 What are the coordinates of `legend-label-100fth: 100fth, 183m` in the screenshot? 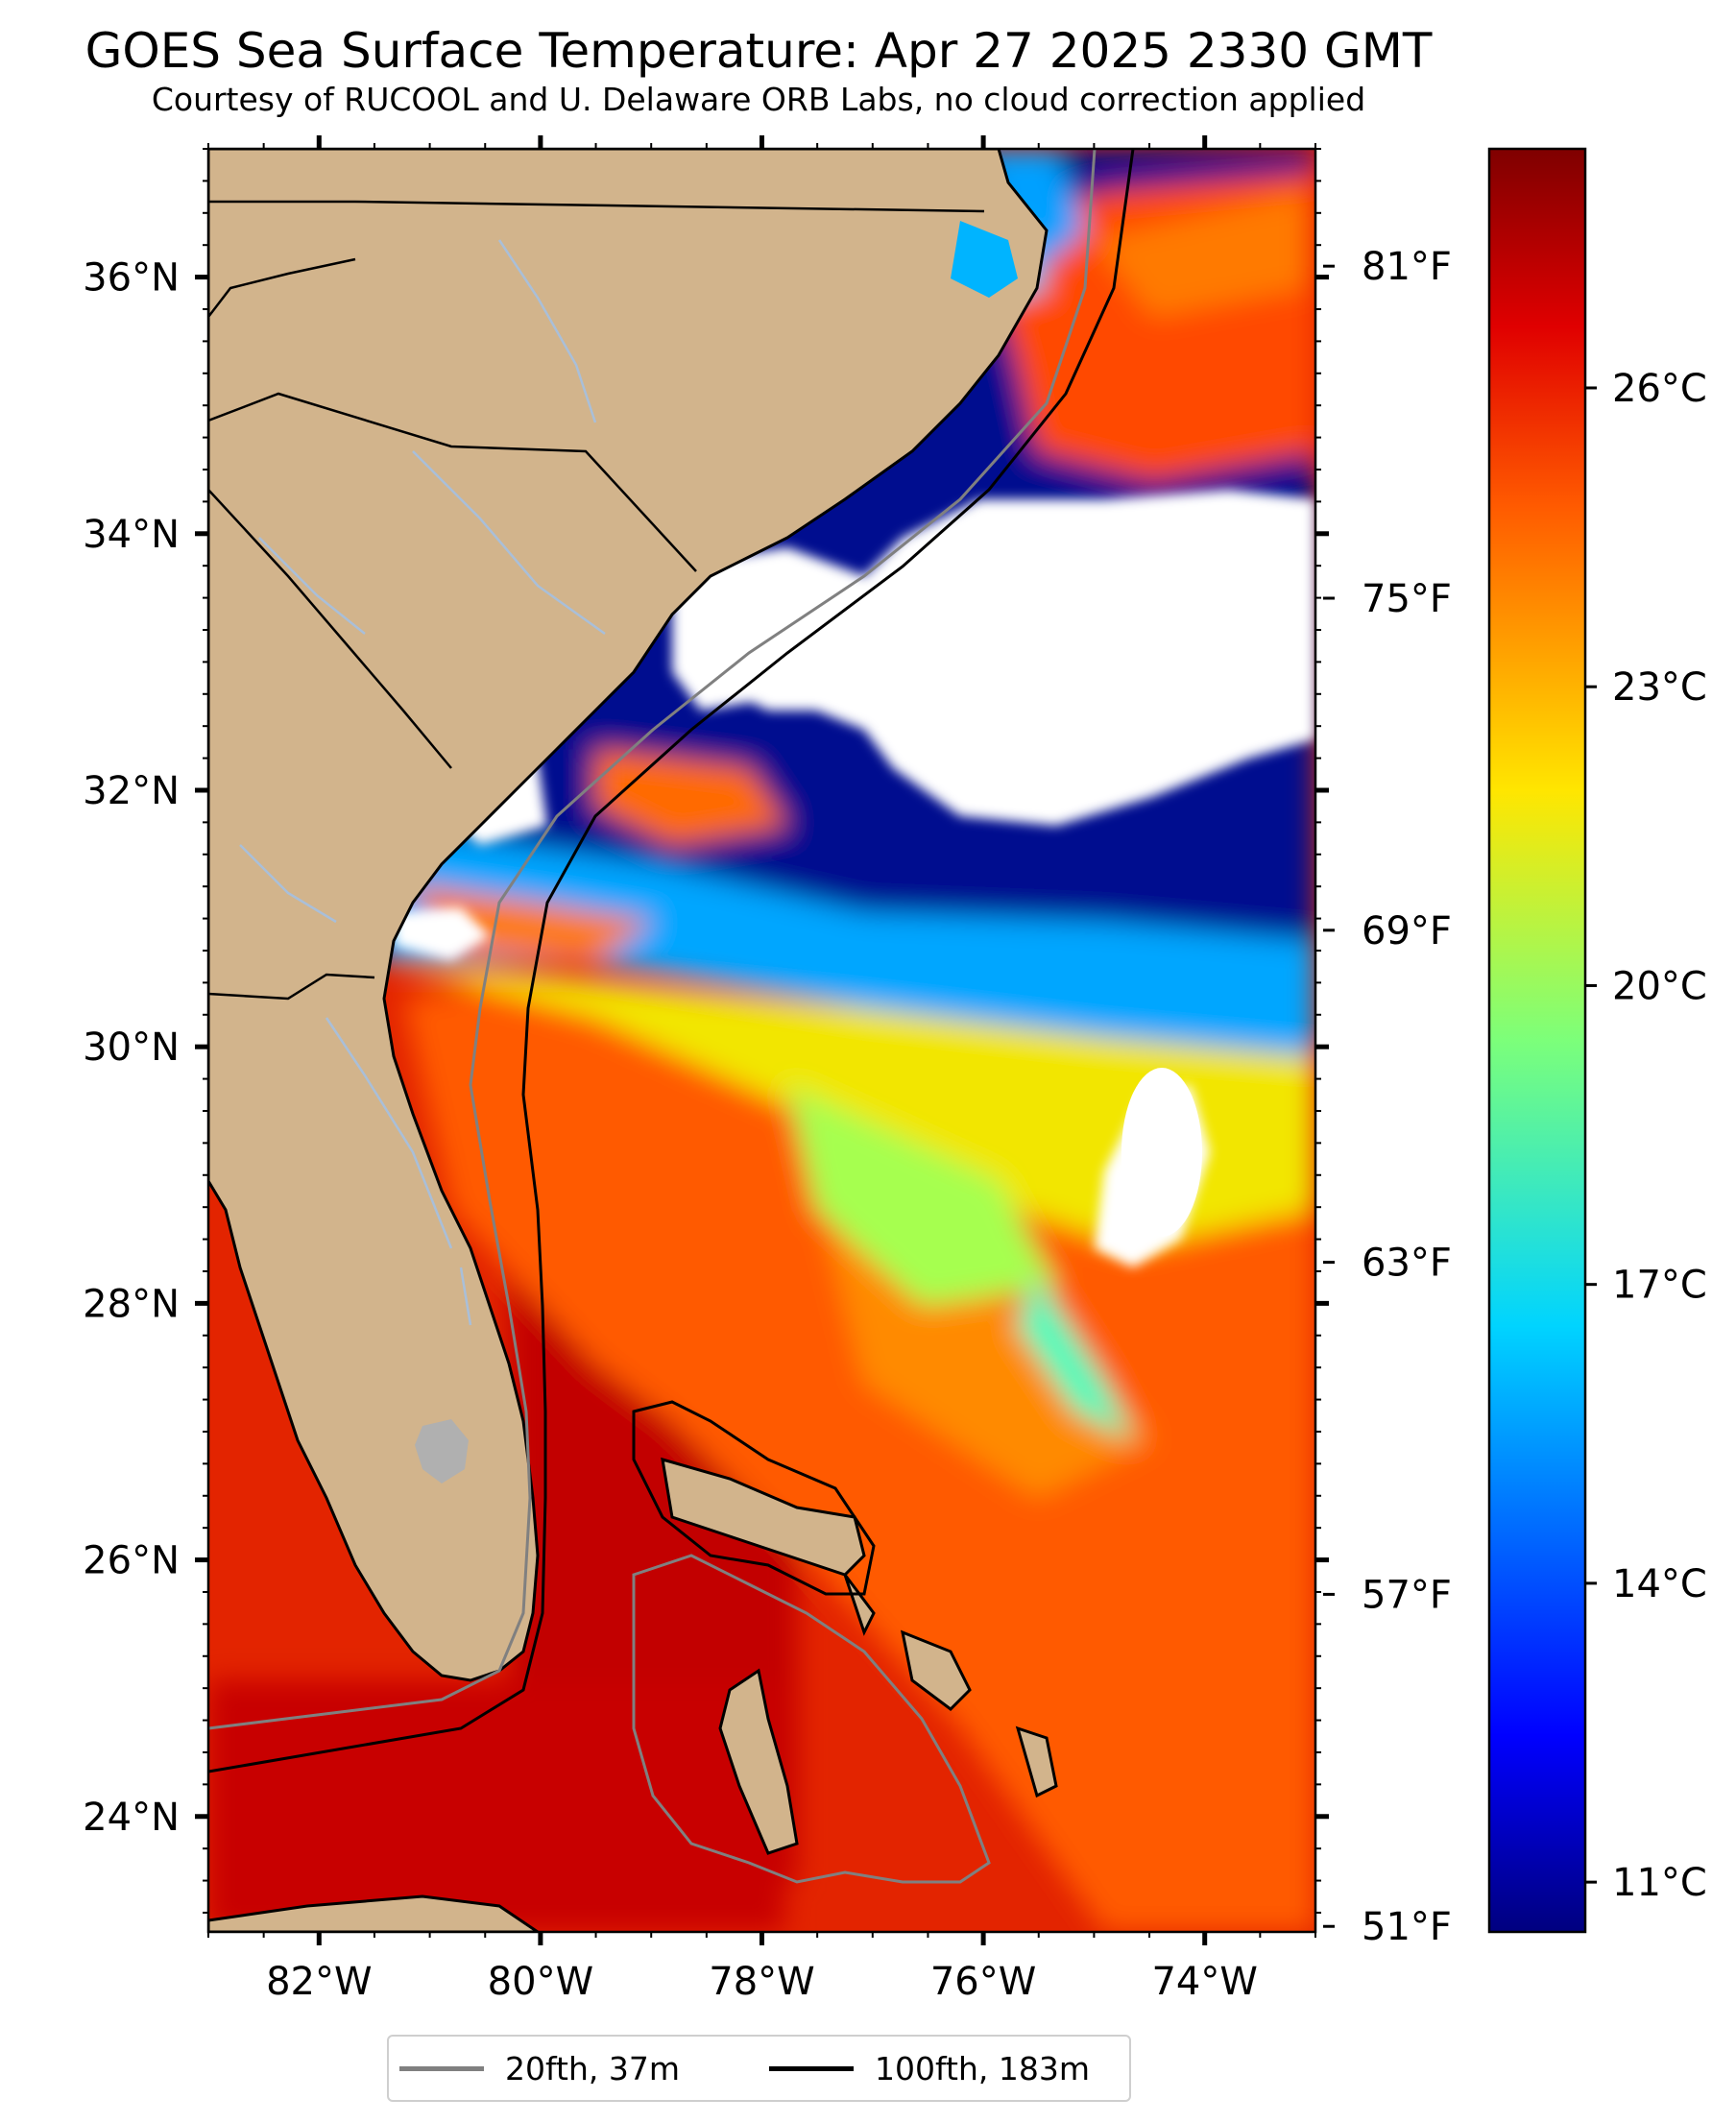 It's located at (982, 2068).